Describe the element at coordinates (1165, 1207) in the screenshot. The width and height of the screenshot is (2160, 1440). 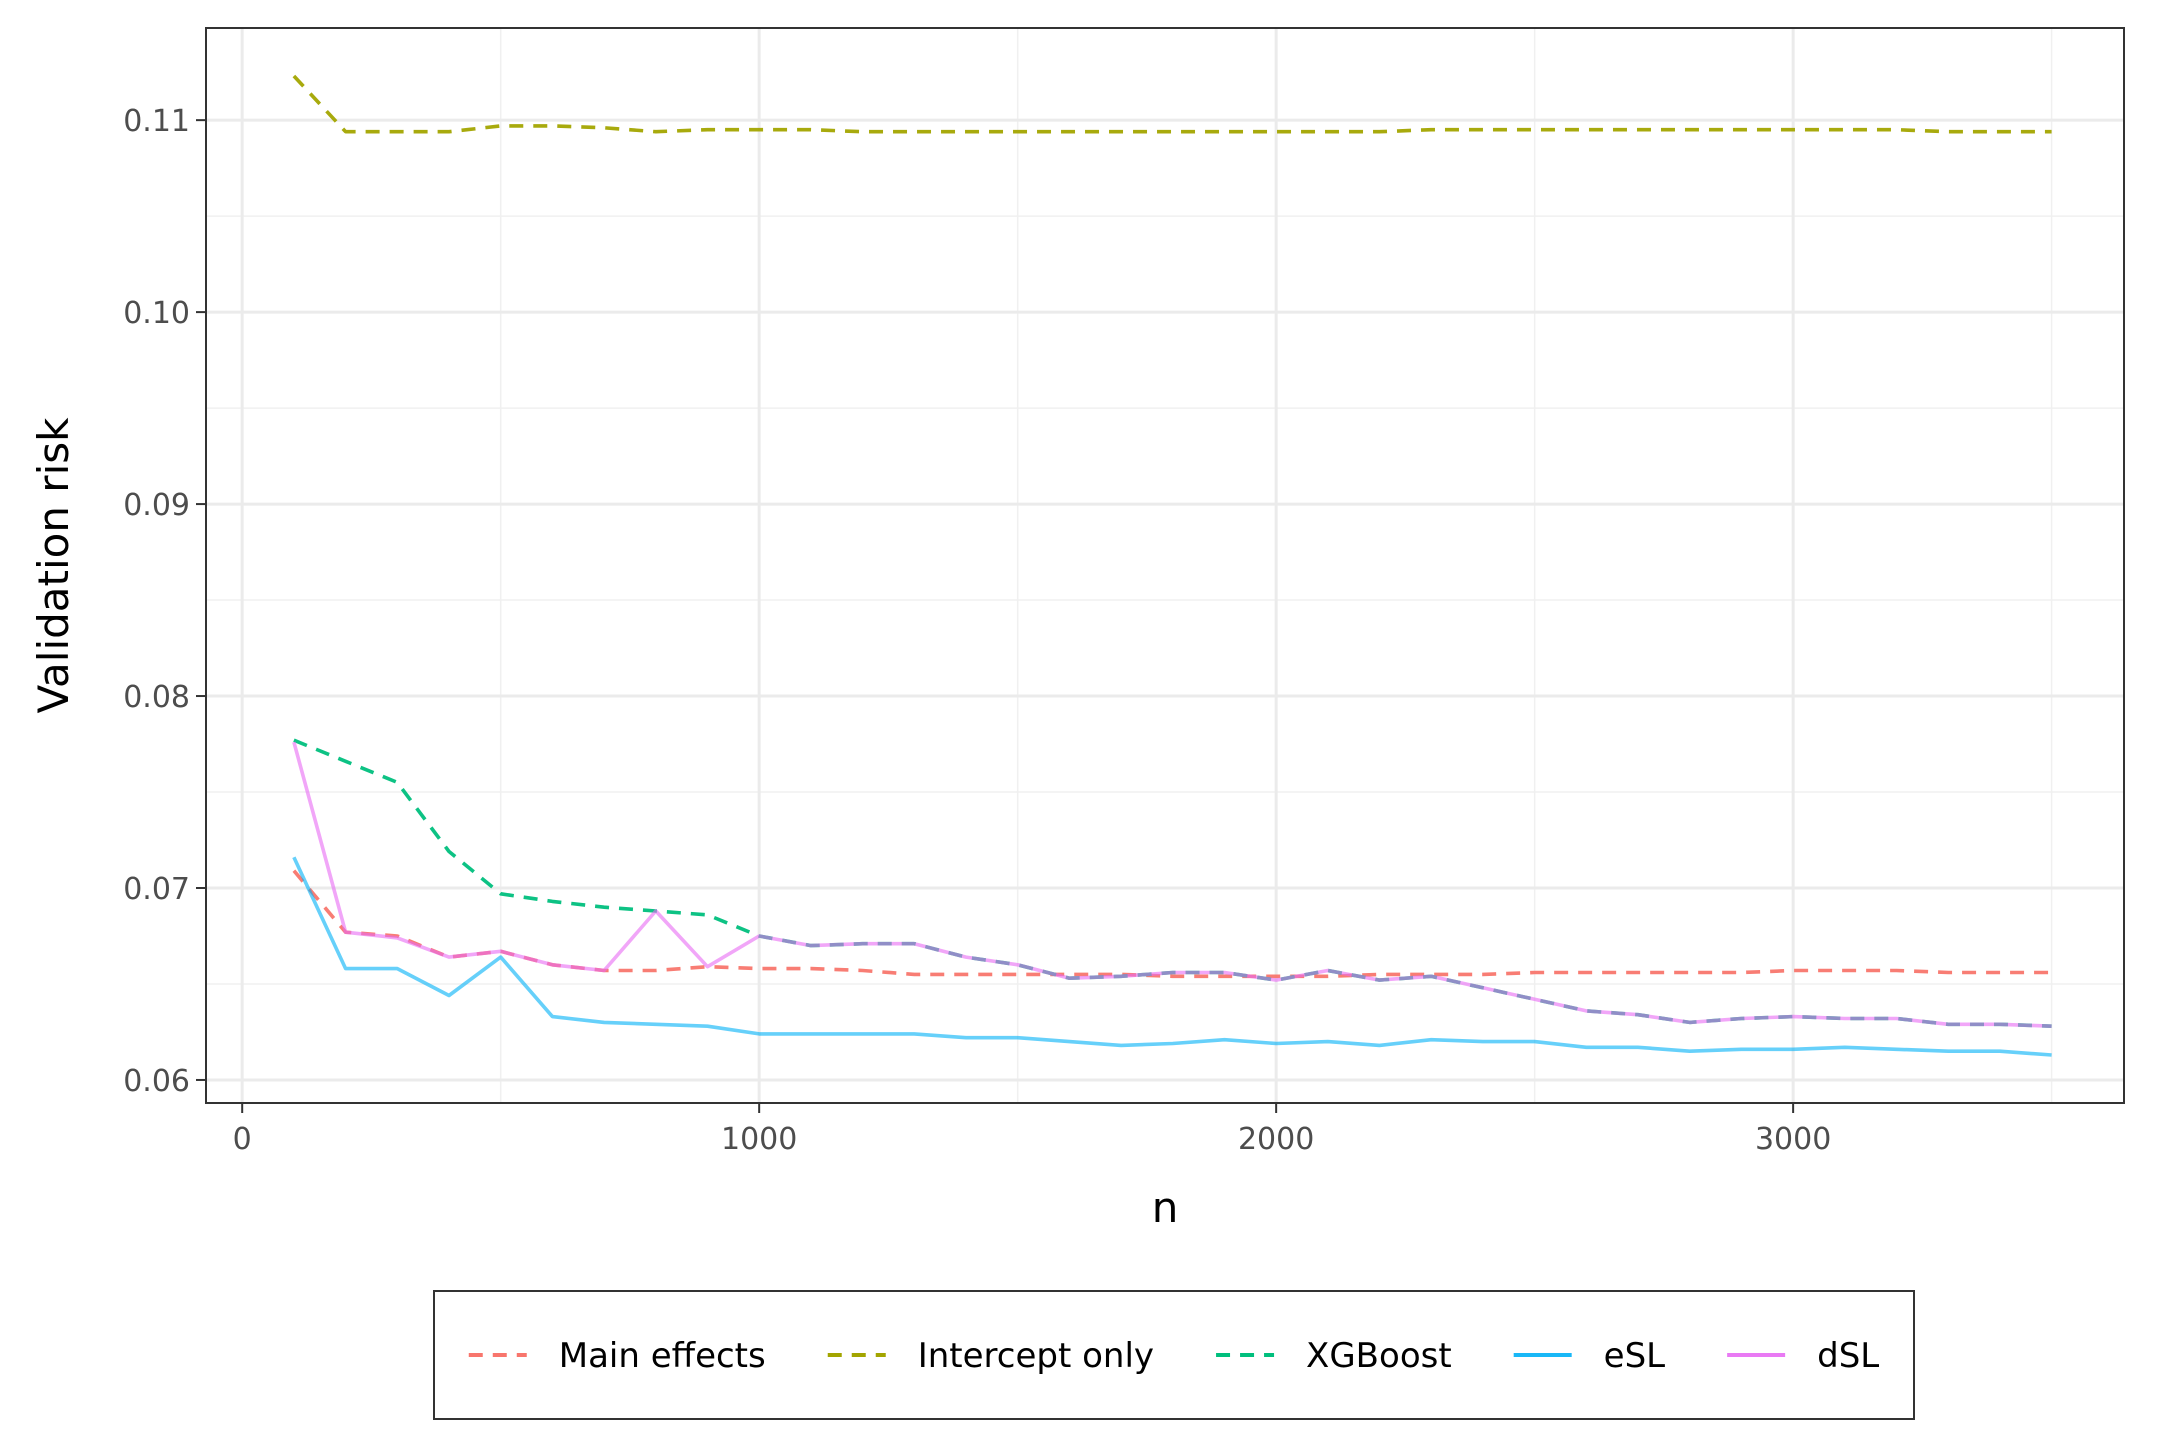
I see `x-axis-title: n` at that location.